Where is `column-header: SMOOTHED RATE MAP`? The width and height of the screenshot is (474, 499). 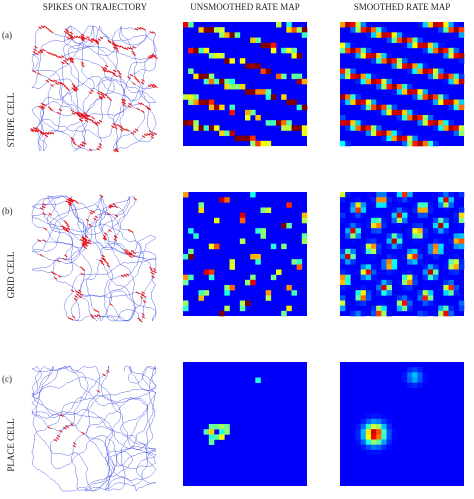
column-header: SMOOTHED RATE MAP is located at coordinates (402, 7).